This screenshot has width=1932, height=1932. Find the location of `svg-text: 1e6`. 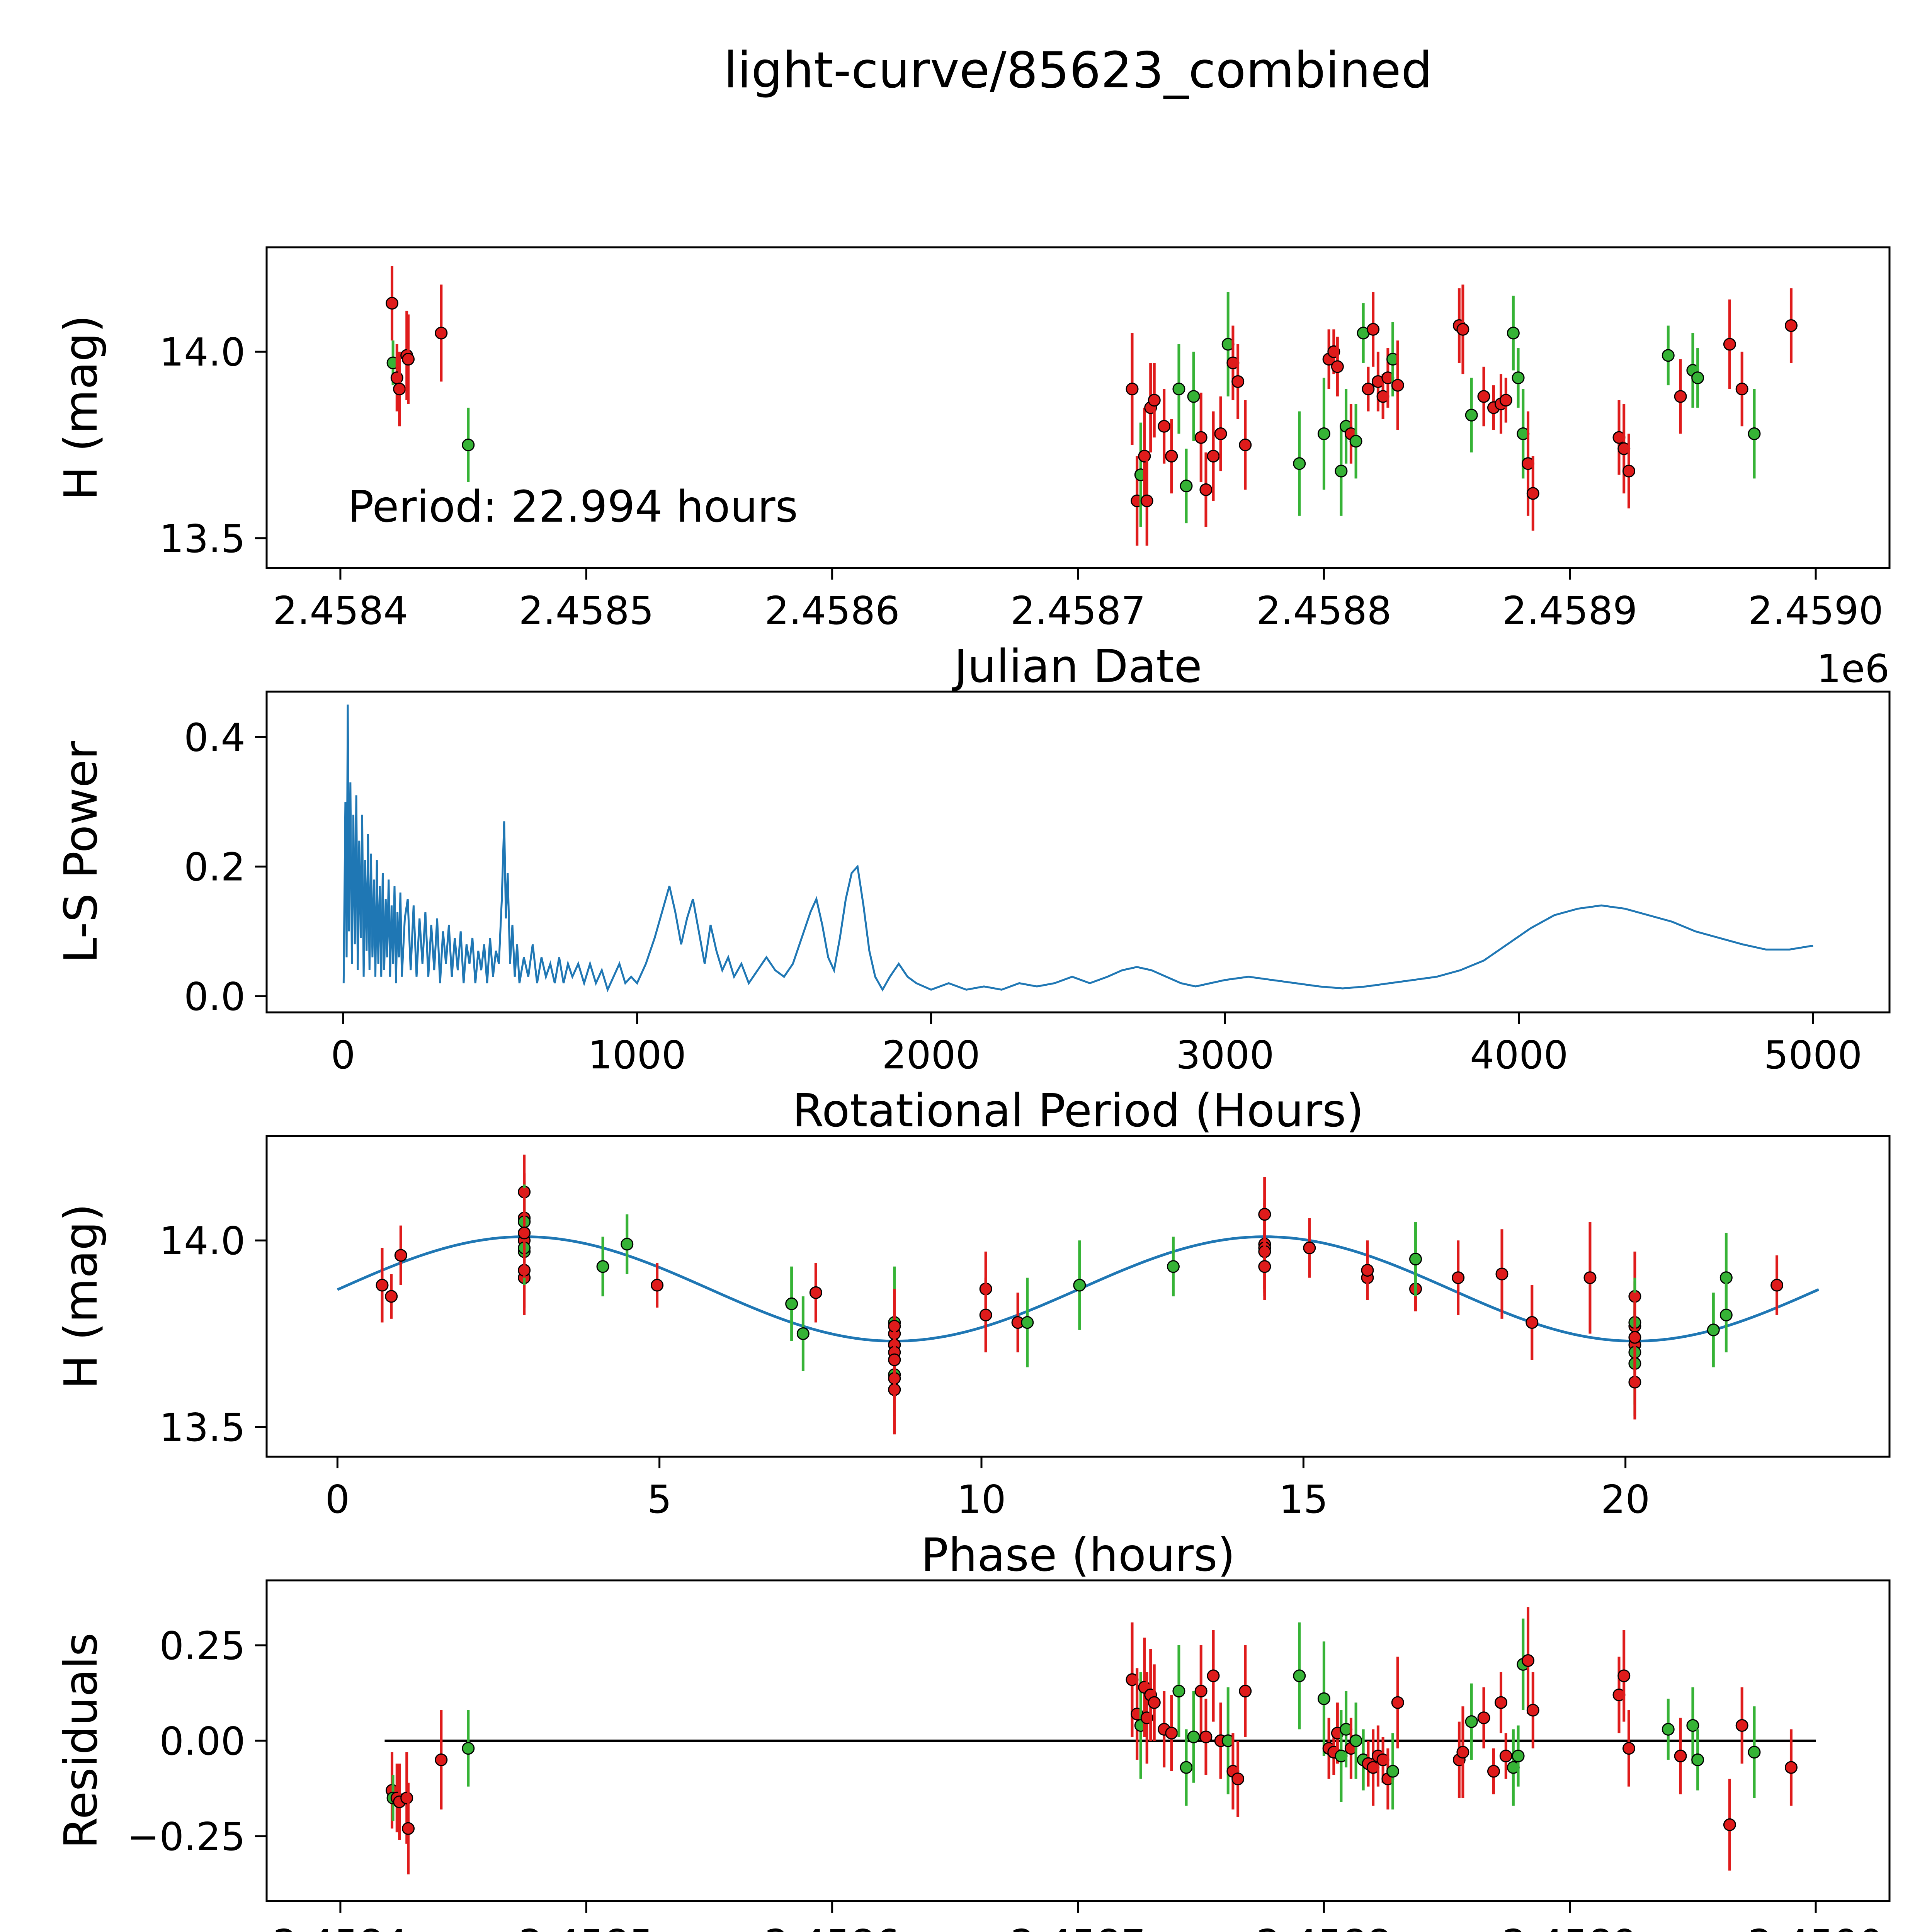

svg-text: 1e6 is located at coordinates (1853, 669).